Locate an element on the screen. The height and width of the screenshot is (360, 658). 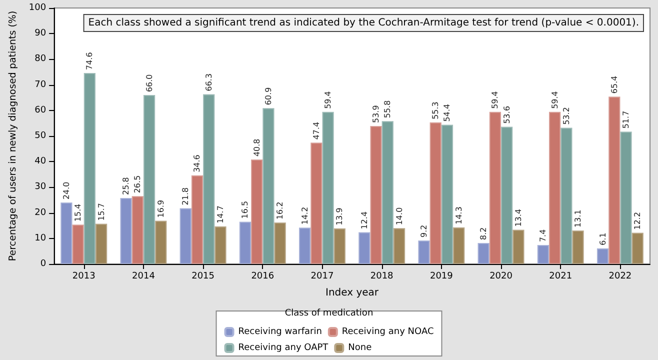
x-tick-label: 2019 is located at coordinates (442, 277).